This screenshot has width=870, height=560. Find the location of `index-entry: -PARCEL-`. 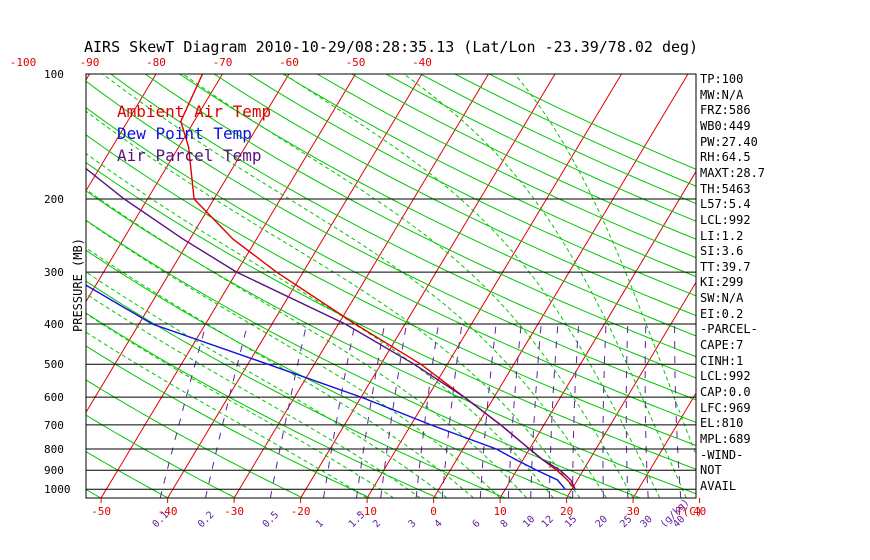

index-entry: -PARCEL- is located at coordinates (729, 329).